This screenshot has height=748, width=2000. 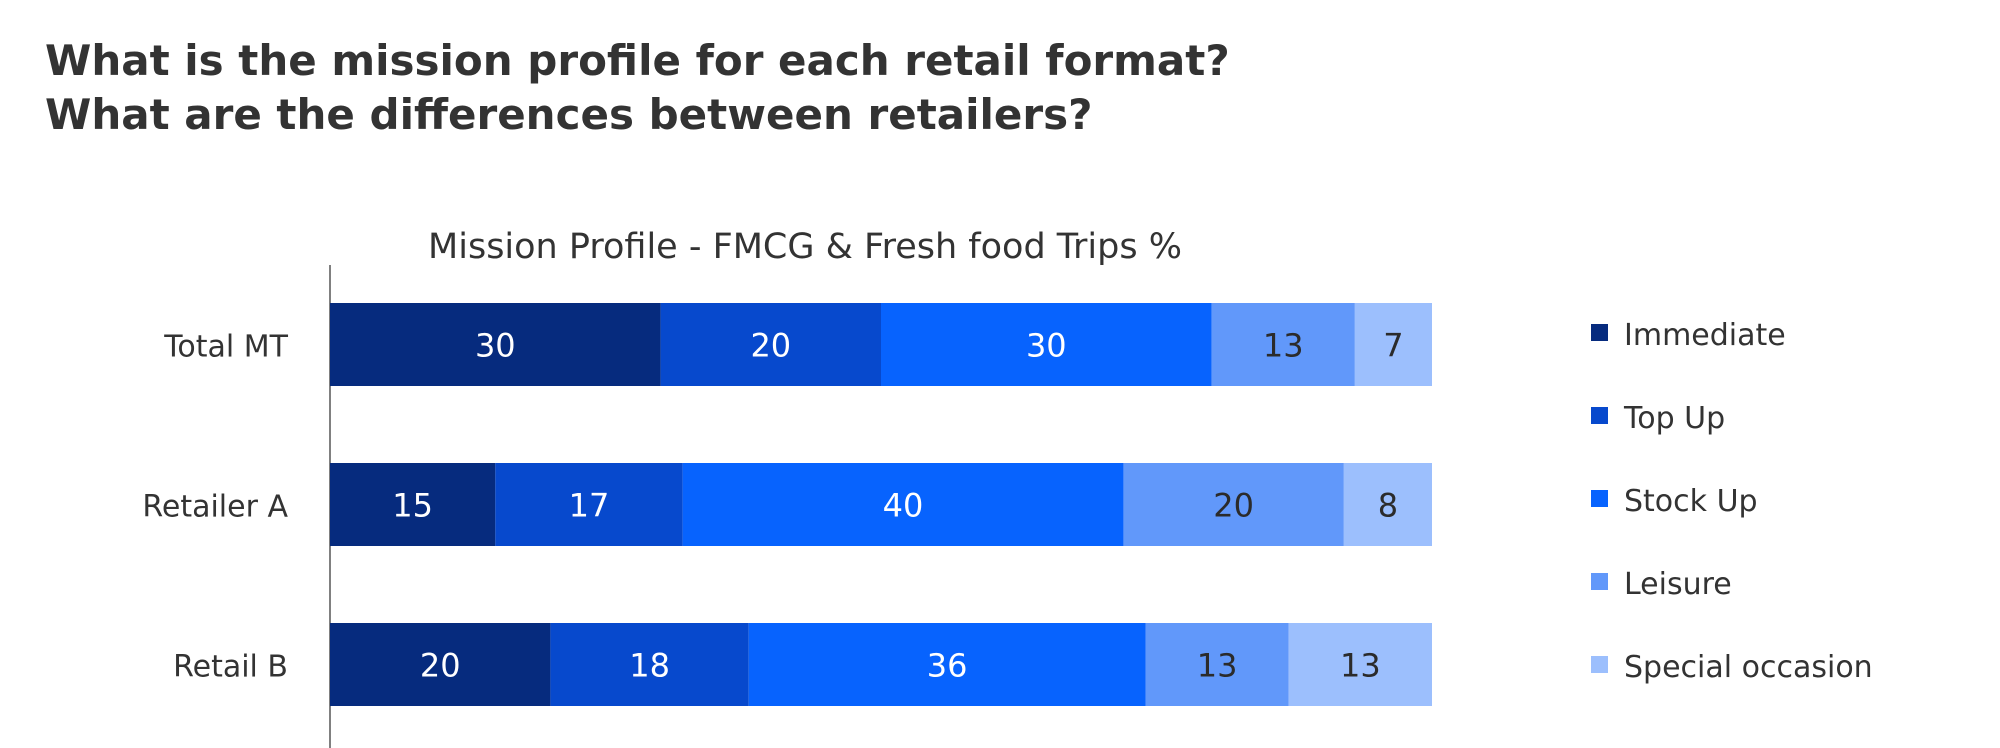 I want to click on data-label-retail-b-stock-up: 36, so click(x=947, y=666).